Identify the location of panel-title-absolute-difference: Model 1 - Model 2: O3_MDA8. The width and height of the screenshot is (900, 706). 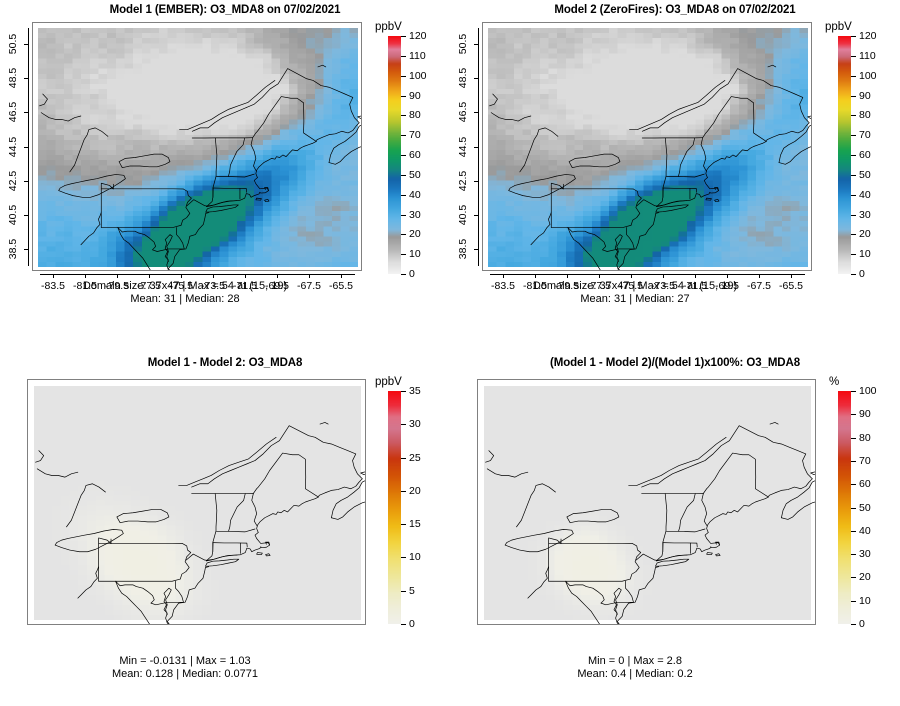
(225, 363).